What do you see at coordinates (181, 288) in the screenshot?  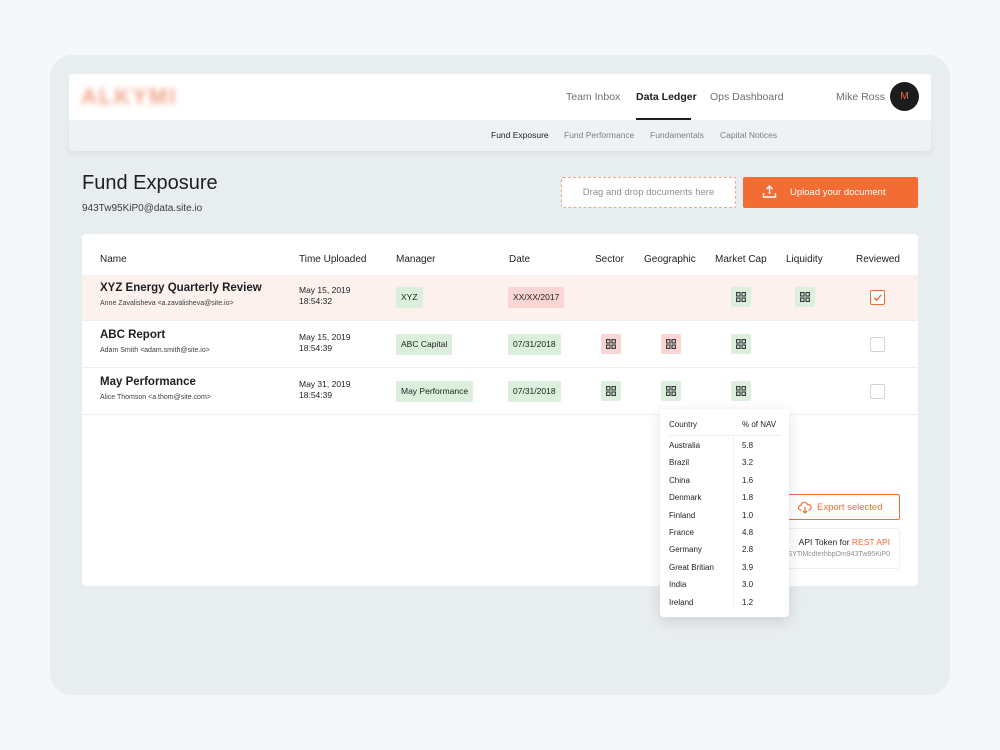 I see `document-title: XYZ Energy Quarterly Review` at bounding box center [181, 288].